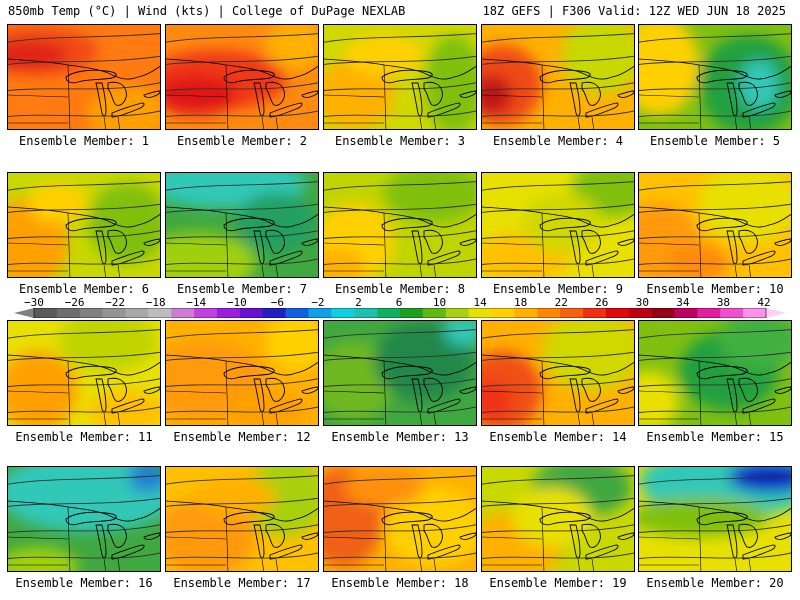 Image resolution: width=800 pixels, height=600 pixels. Describe the element at coordinates (242, 437) in the screenshot. I see `member-label: Ensemble Member: 12` at that location.